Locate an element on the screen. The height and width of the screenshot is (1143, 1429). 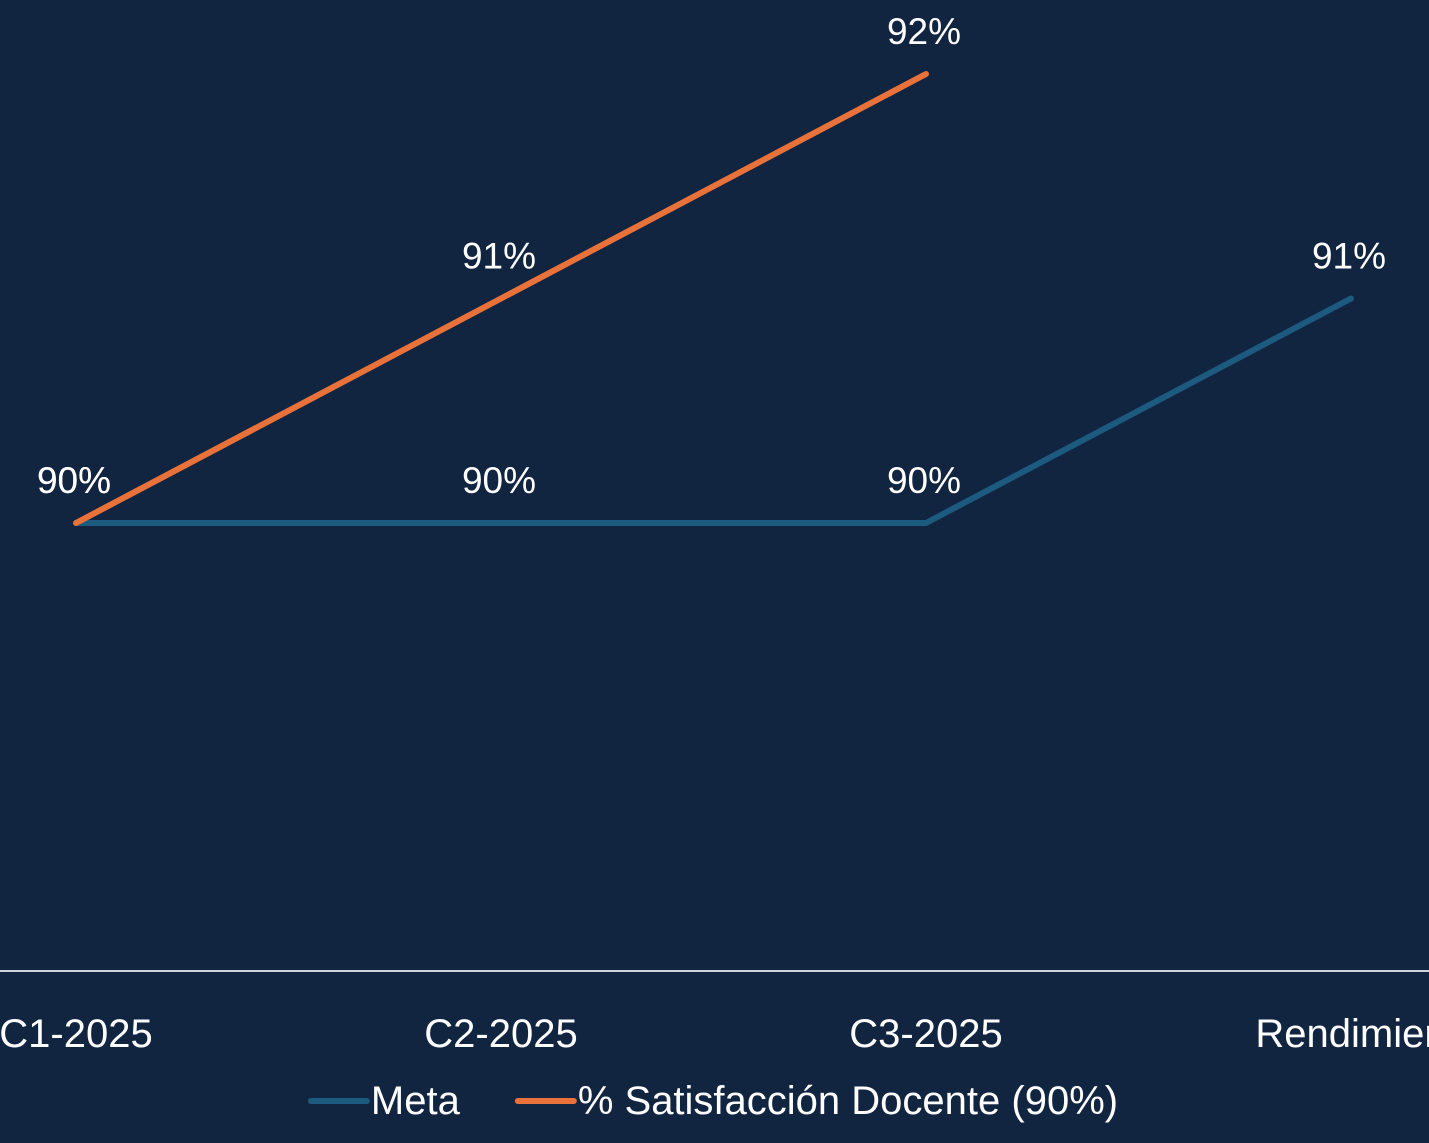
data-label-meta-0: 90% is located at coordinates (74, 480).